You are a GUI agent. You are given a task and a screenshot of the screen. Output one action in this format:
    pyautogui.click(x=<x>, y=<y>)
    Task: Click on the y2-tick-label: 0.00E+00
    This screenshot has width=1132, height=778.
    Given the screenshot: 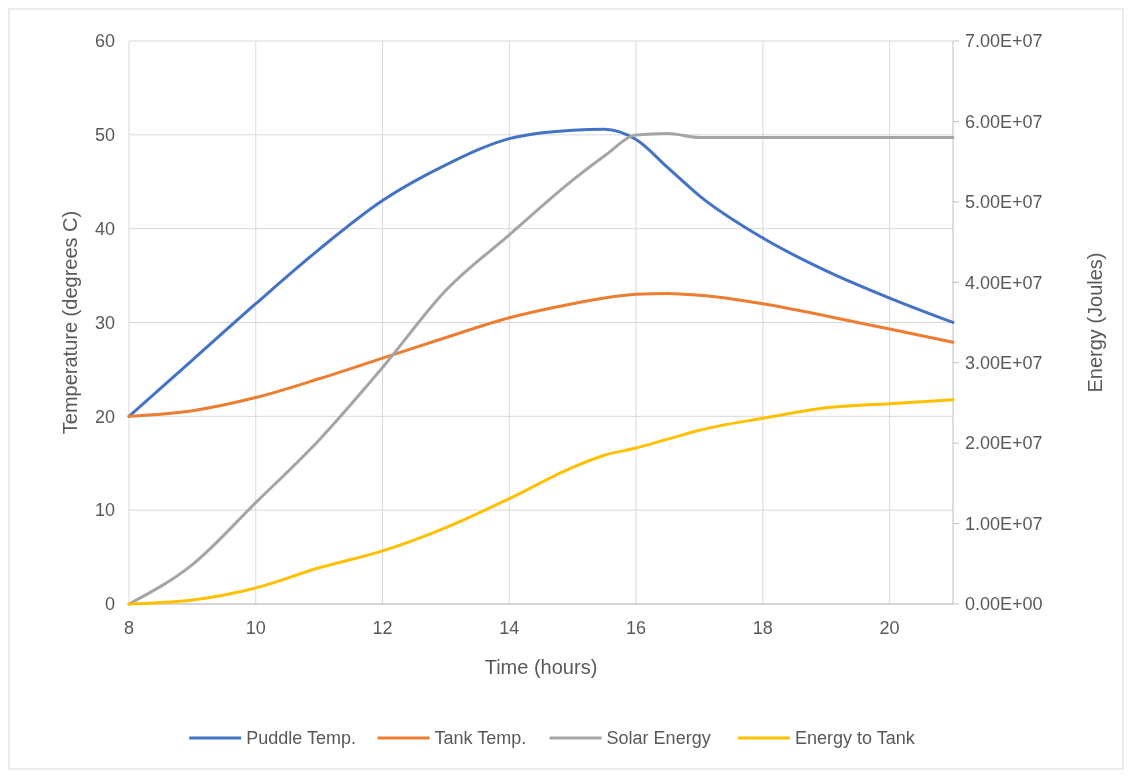 What is the action you would take?
    pyautogui.click(x=1004, y=604)
    